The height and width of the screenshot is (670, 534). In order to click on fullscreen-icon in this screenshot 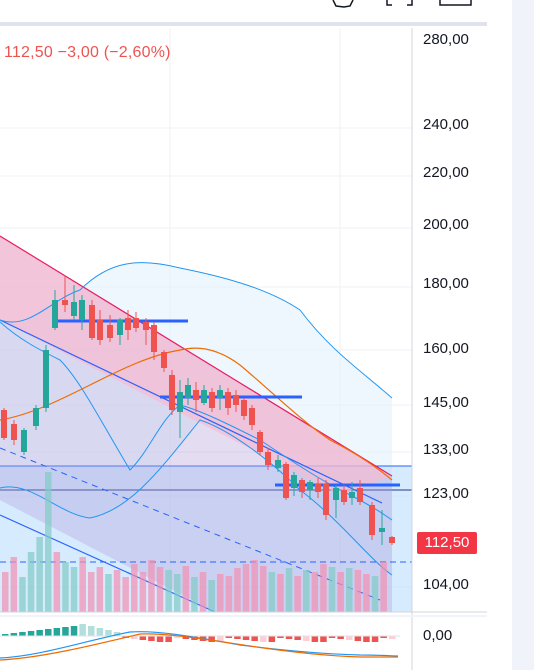, I will do `click(399, 3)`.